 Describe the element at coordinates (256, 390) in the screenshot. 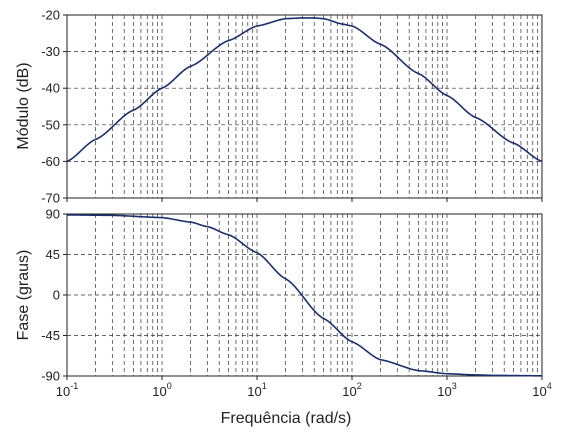

I see `x-tick-label: 10¹` at that location.